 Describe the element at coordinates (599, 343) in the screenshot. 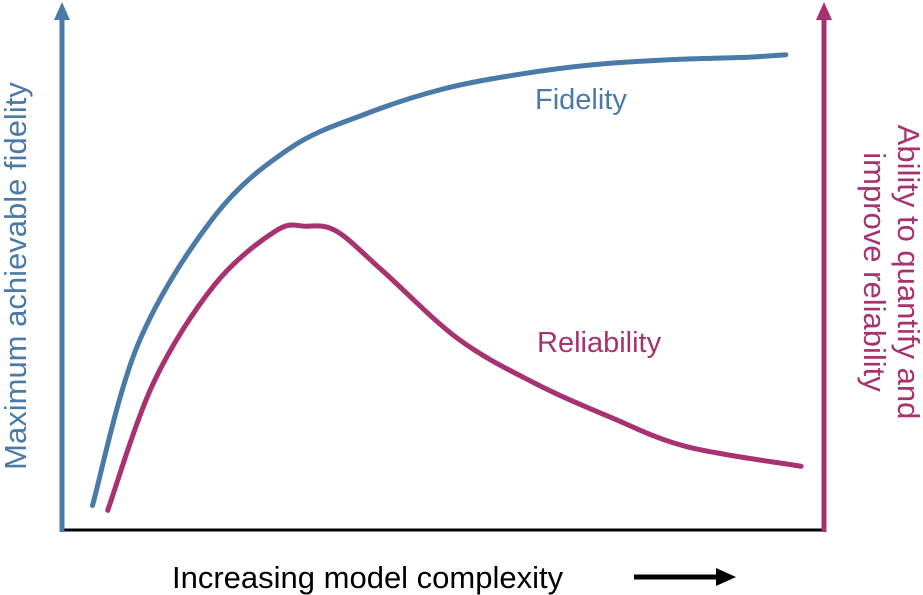

I see `series-label-reliability: Reliability` at that location.